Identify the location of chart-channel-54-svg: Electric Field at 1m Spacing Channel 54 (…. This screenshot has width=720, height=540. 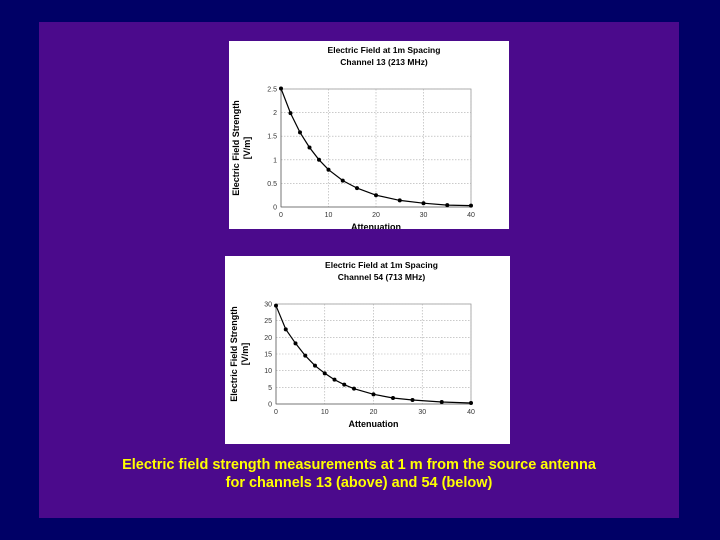
(352, 344).